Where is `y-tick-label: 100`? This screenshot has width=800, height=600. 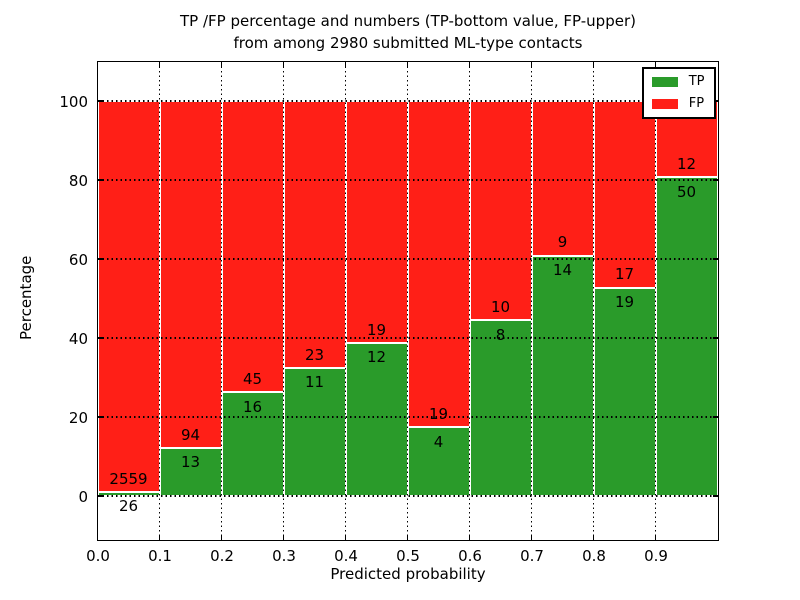 y-tick-label: 100 is located at coordinates (73, 101).